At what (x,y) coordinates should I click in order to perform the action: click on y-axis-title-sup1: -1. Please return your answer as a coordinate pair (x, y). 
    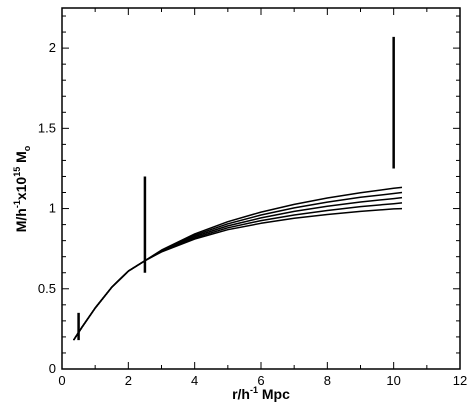
    Looking at the image, I should click on (17, 204).